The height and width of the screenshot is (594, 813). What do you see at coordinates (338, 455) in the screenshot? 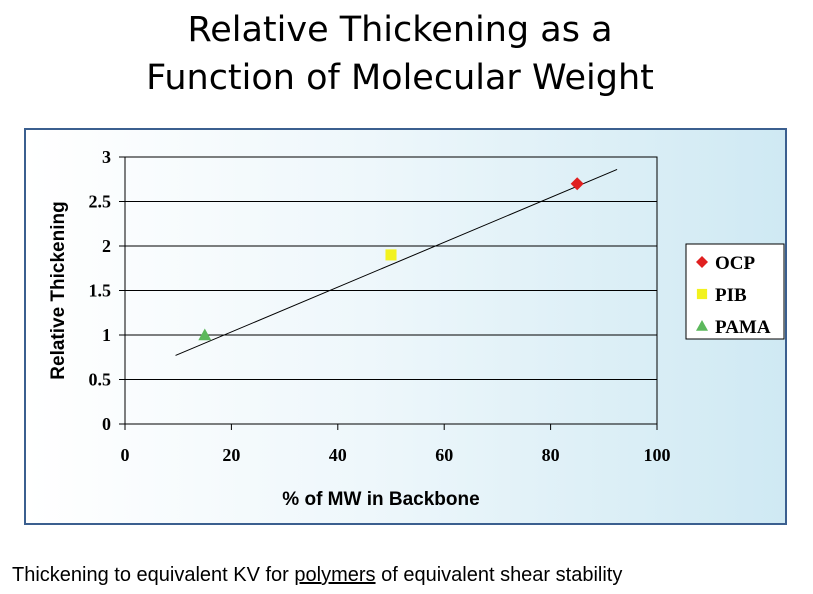
I see `x-tick-label: 40` at bounding box center [338, 455].